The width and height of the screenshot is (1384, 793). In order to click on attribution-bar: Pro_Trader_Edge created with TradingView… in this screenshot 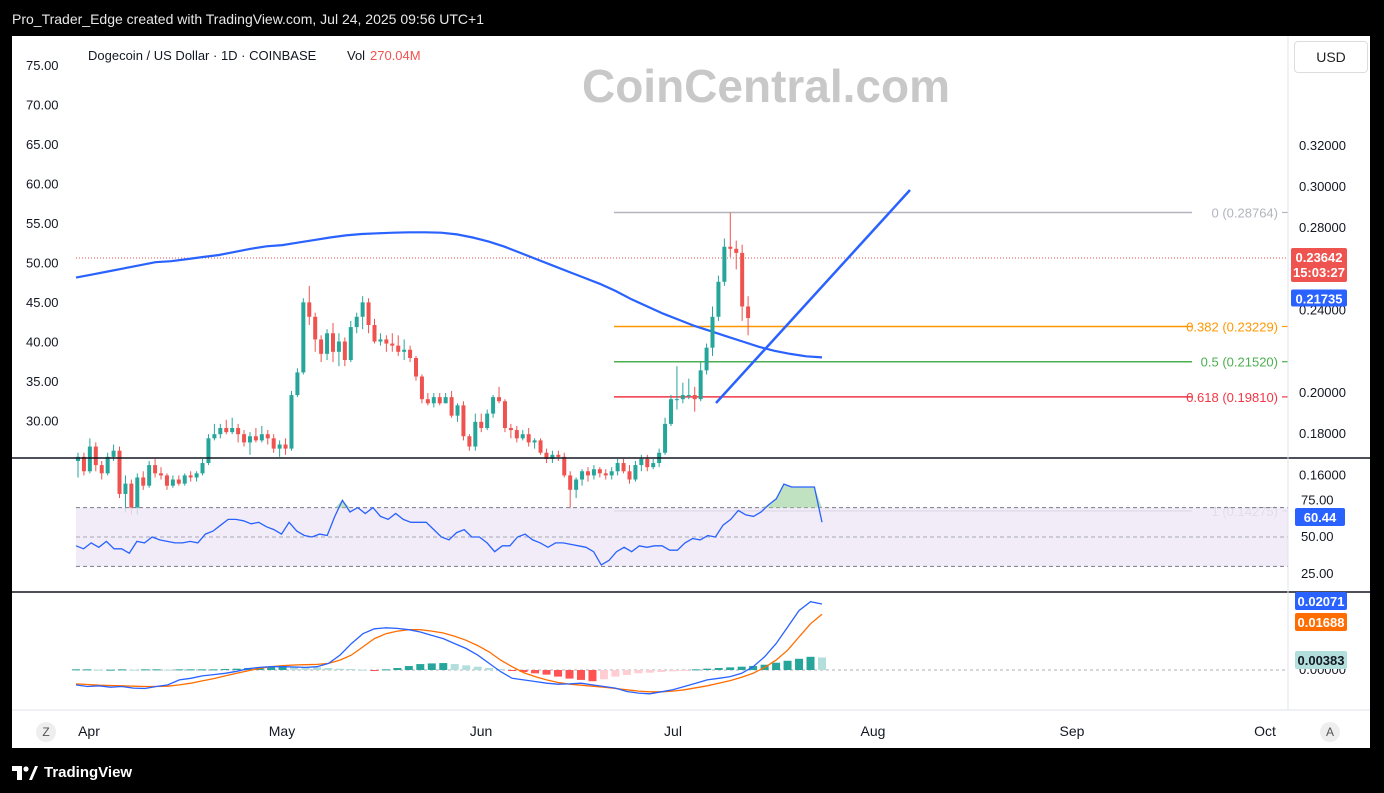, I will do `click(692, 18)`.